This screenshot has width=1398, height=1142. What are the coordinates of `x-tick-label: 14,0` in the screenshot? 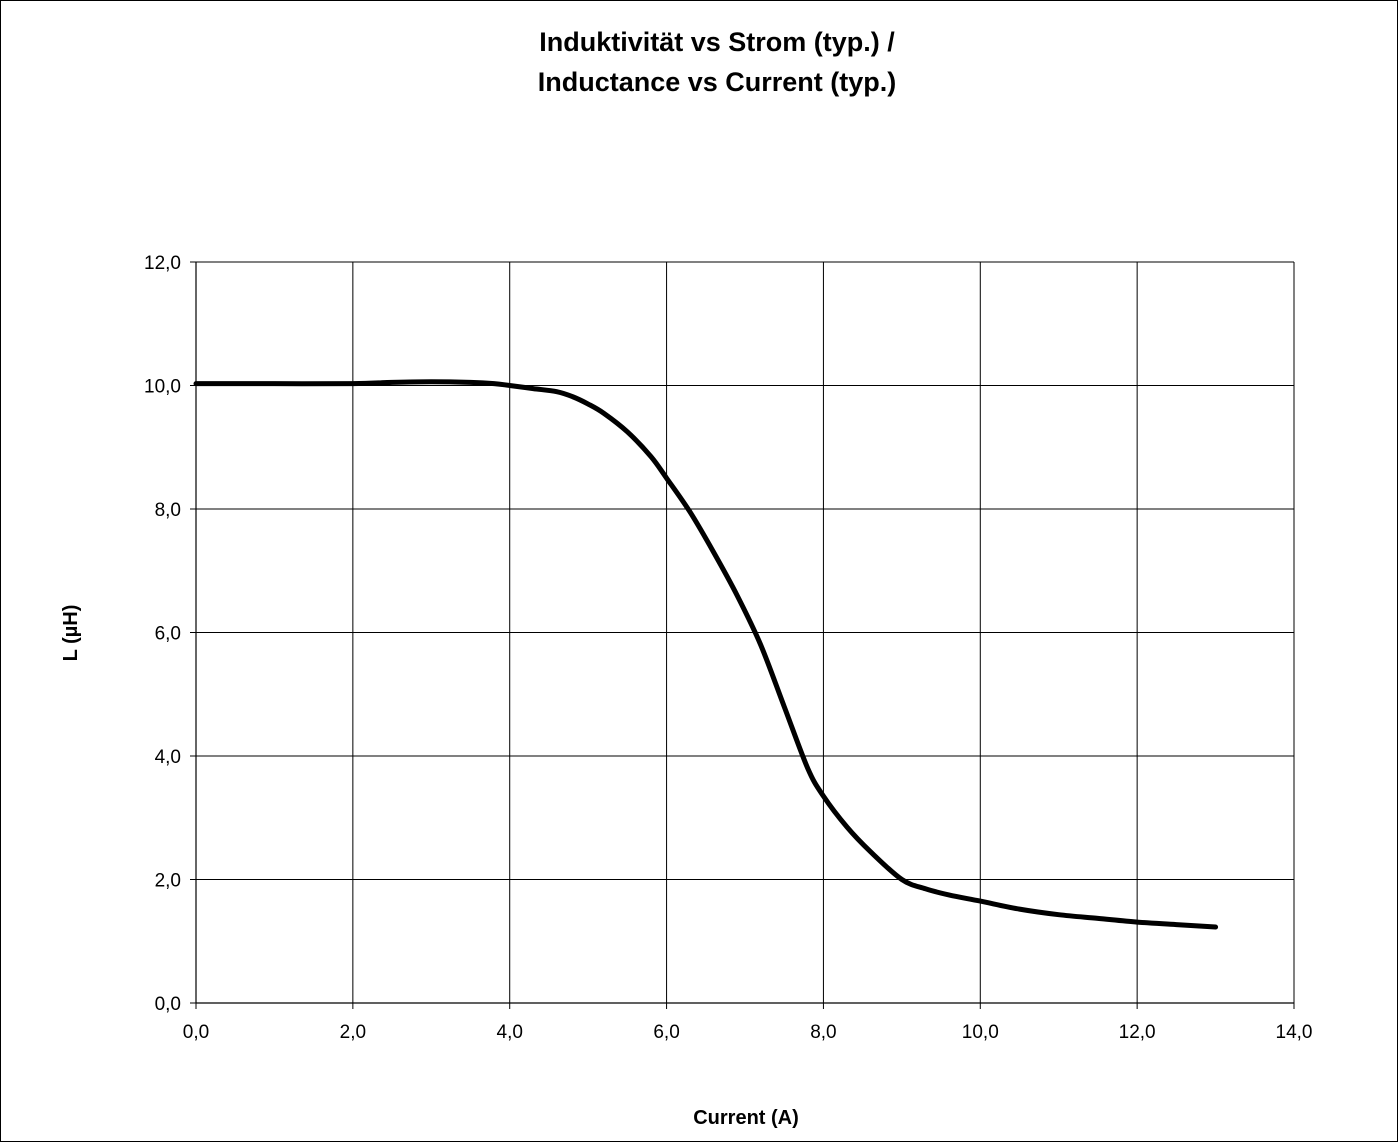 It's located at (1294, 1032).